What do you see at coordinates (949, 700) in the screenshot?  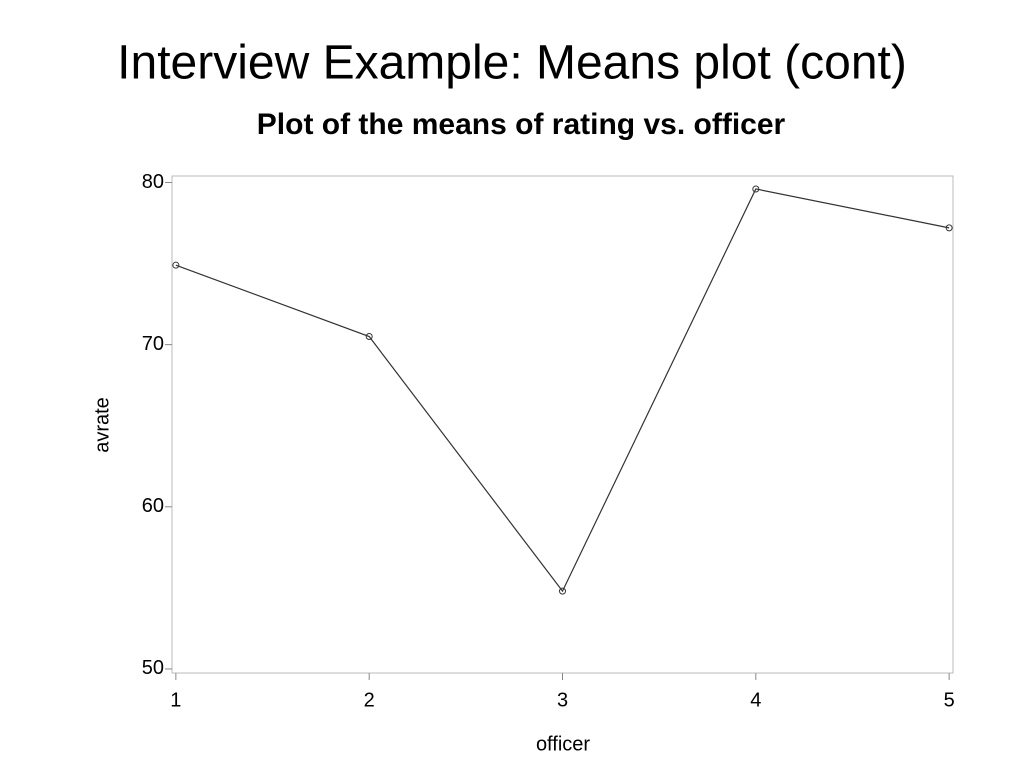 I see `x-tick-label: 5` at bounding box center [949, 700].